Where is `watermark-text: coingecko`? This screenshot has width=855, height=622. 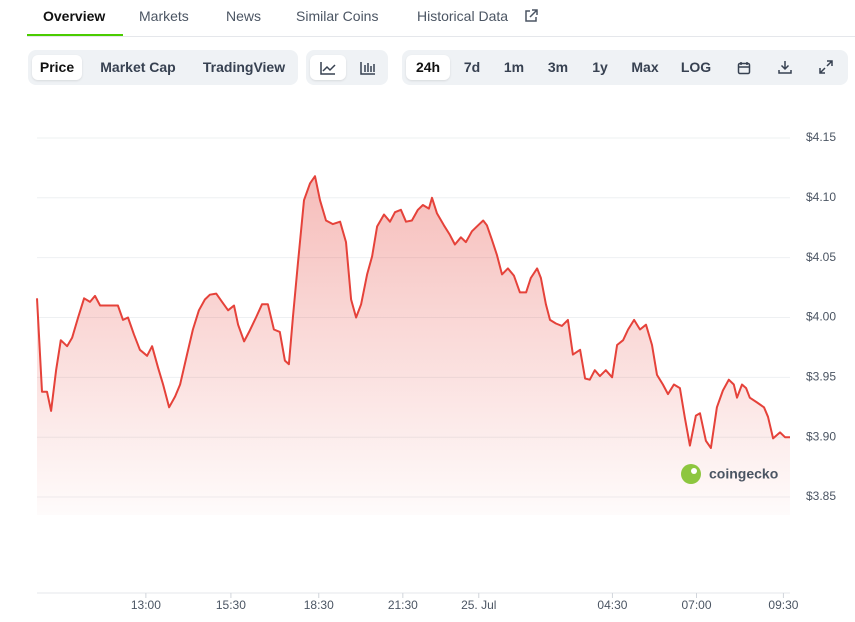
watermark-text: coingecko is located at coordinates (743, 474).